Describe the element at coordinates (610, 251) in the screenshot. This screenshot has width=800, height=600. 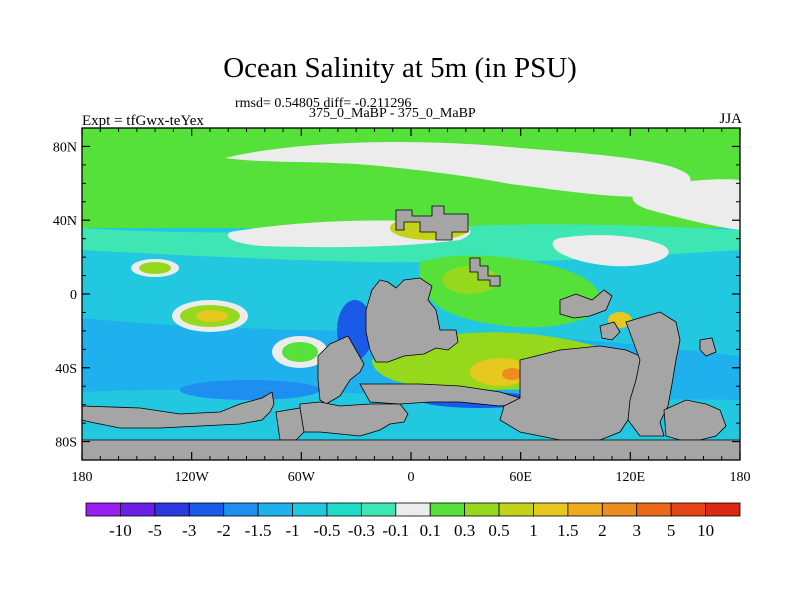
I see `map-white-northwest-pacific` at that location.